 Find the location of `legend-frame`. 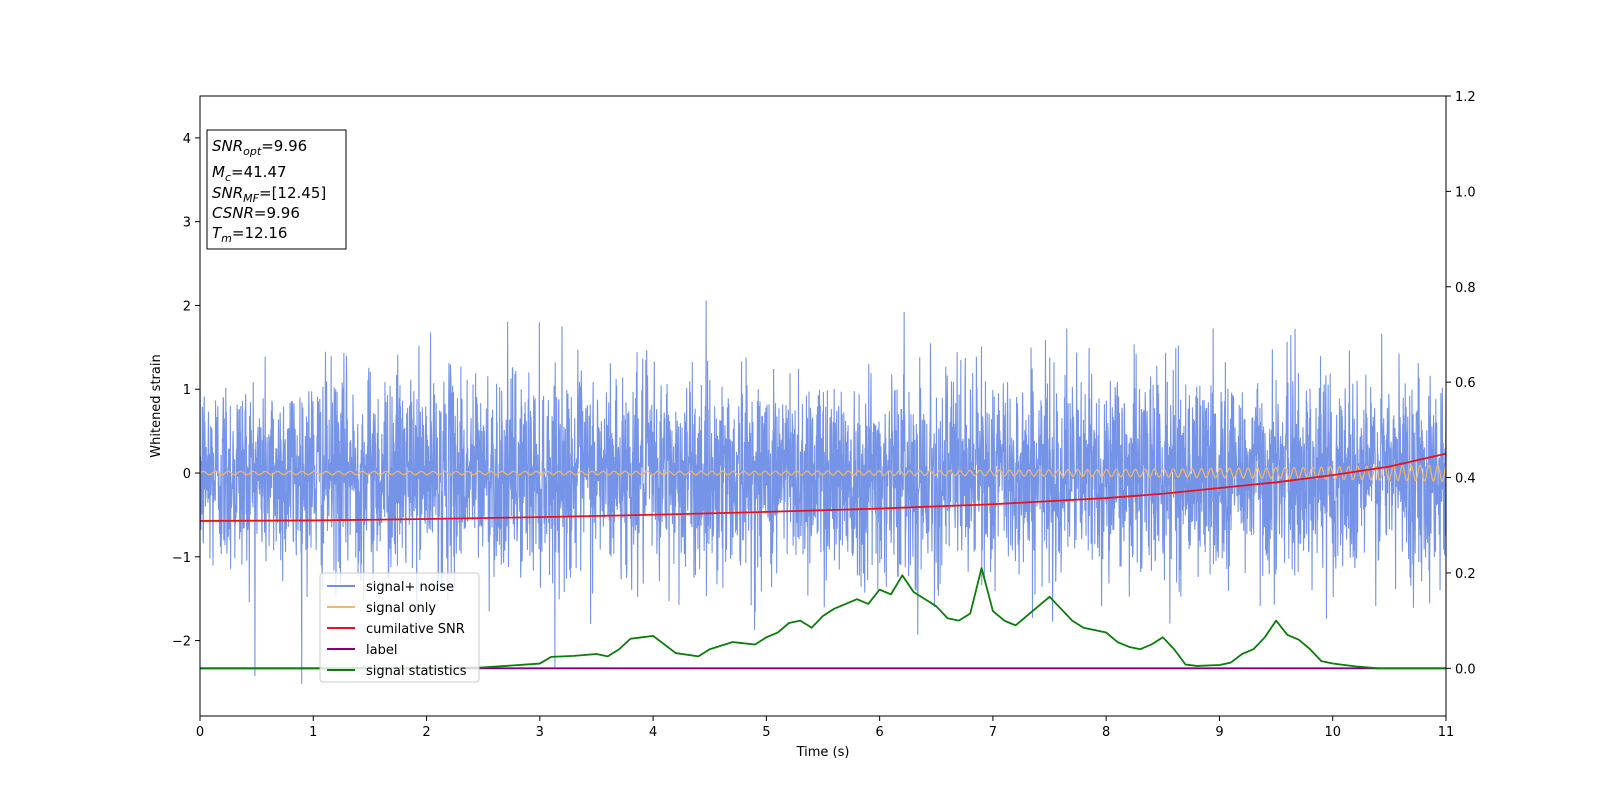

legend-frame is located at coordinates (399, 627).